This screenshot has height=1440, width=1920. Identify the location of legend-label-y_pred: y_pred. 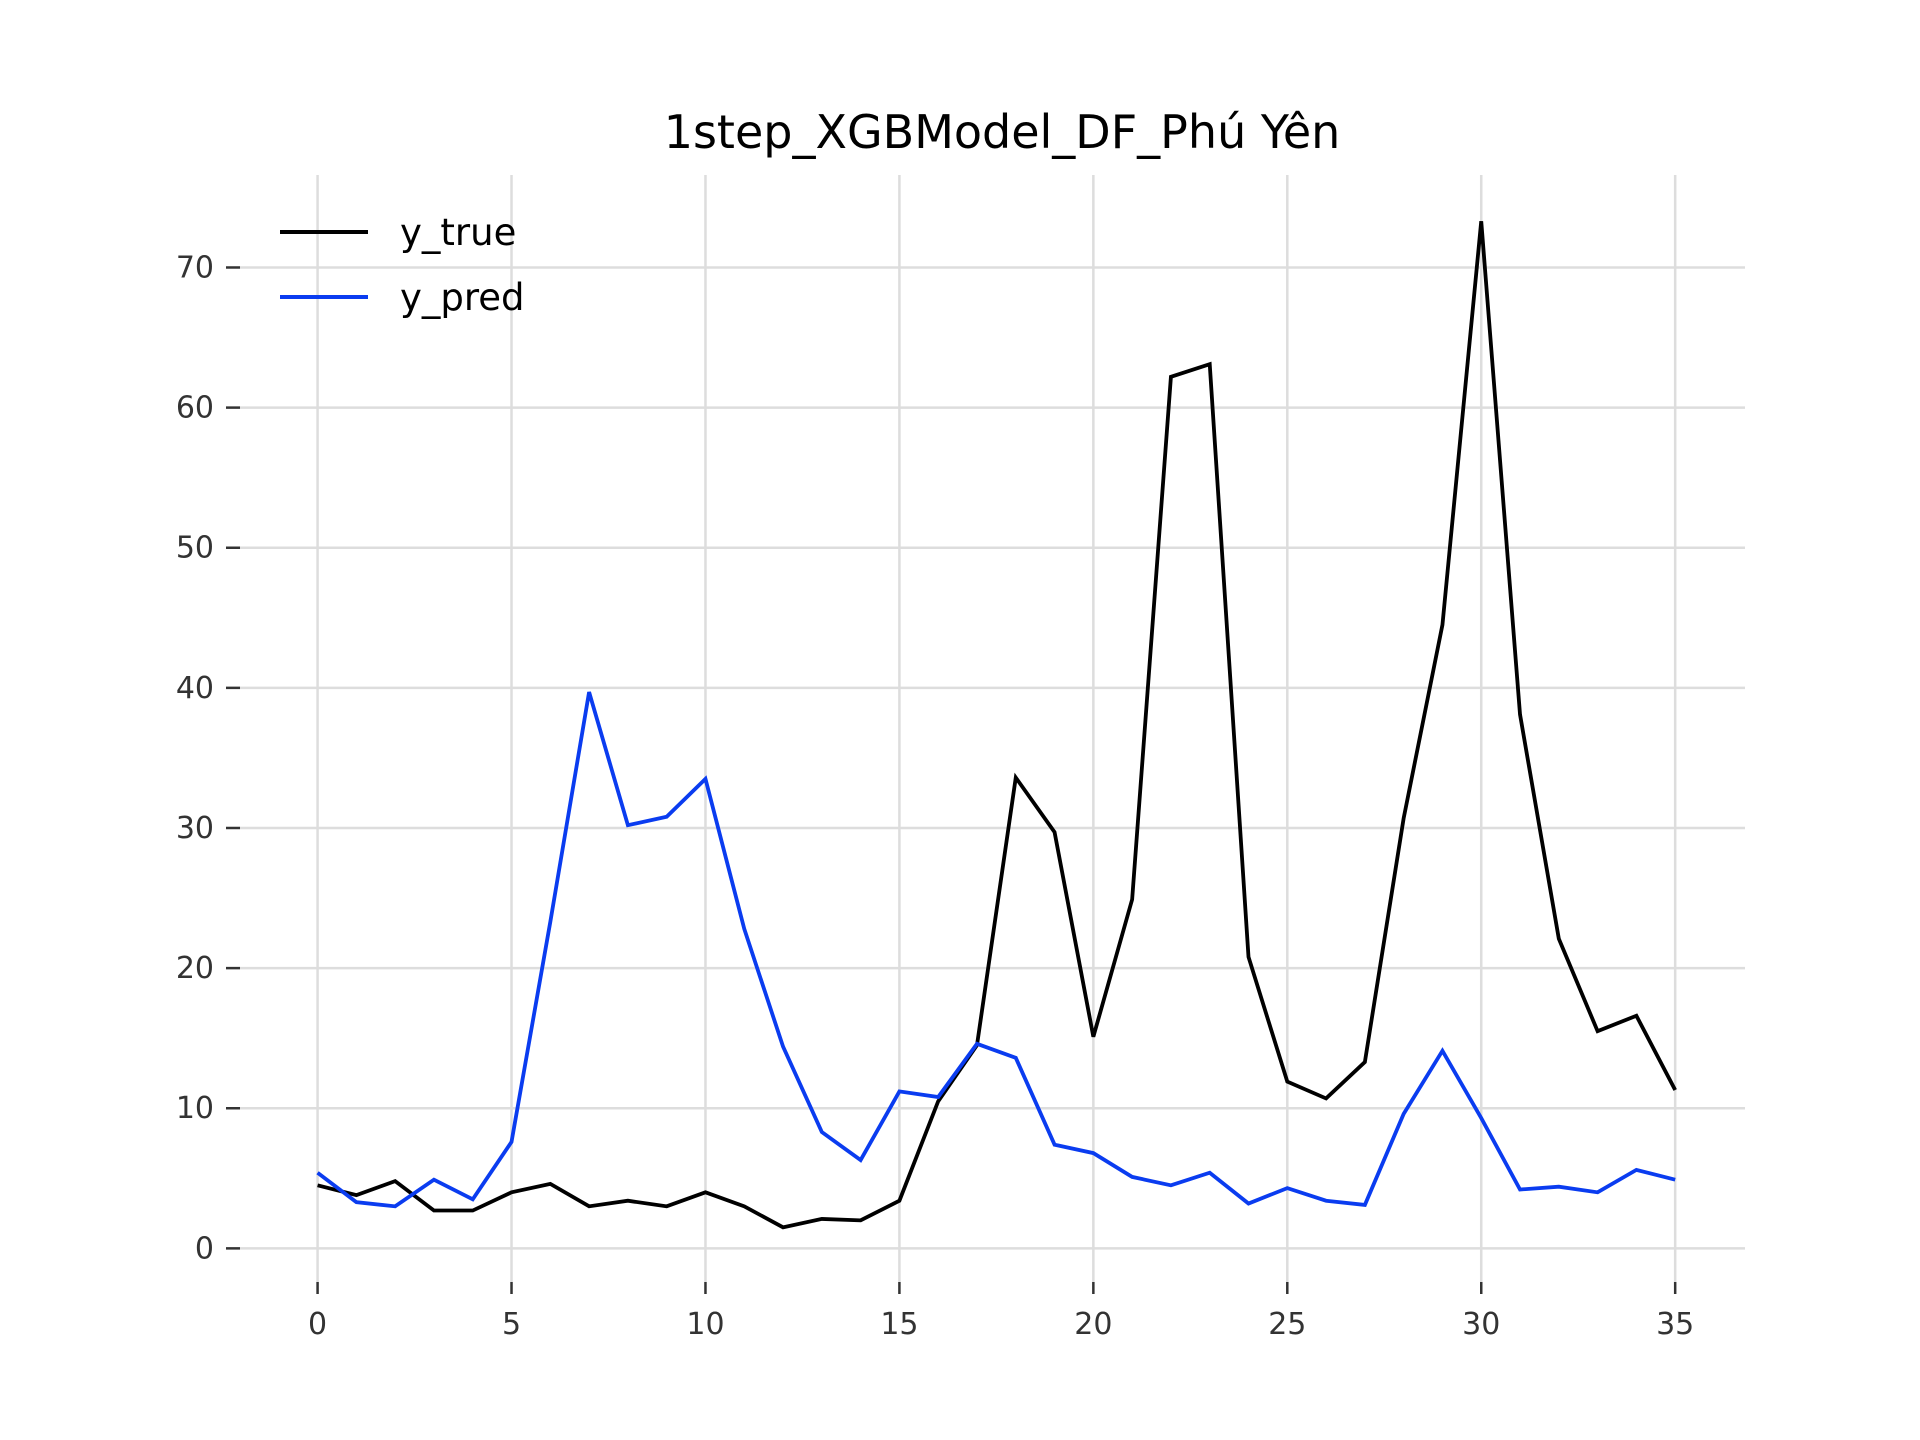
(462, 297).